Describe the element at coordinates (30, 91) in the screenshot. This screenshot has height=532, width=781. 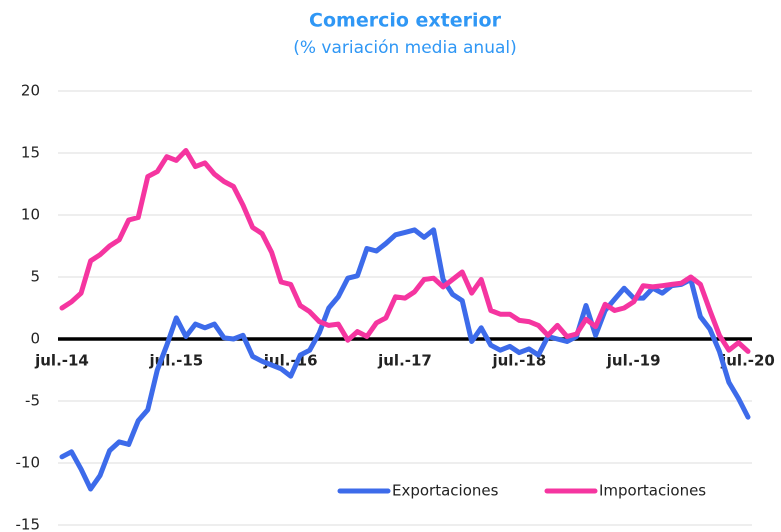
I see `y-tick-label: 20` at that location.